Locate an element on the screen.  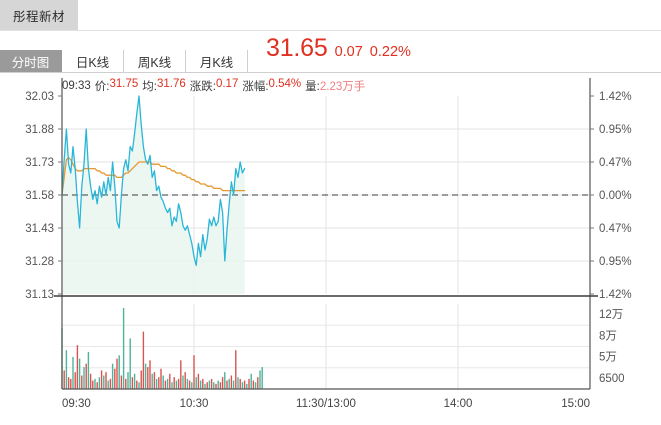
tab-day-k: 日K线 is located at coordinates (93, 61).